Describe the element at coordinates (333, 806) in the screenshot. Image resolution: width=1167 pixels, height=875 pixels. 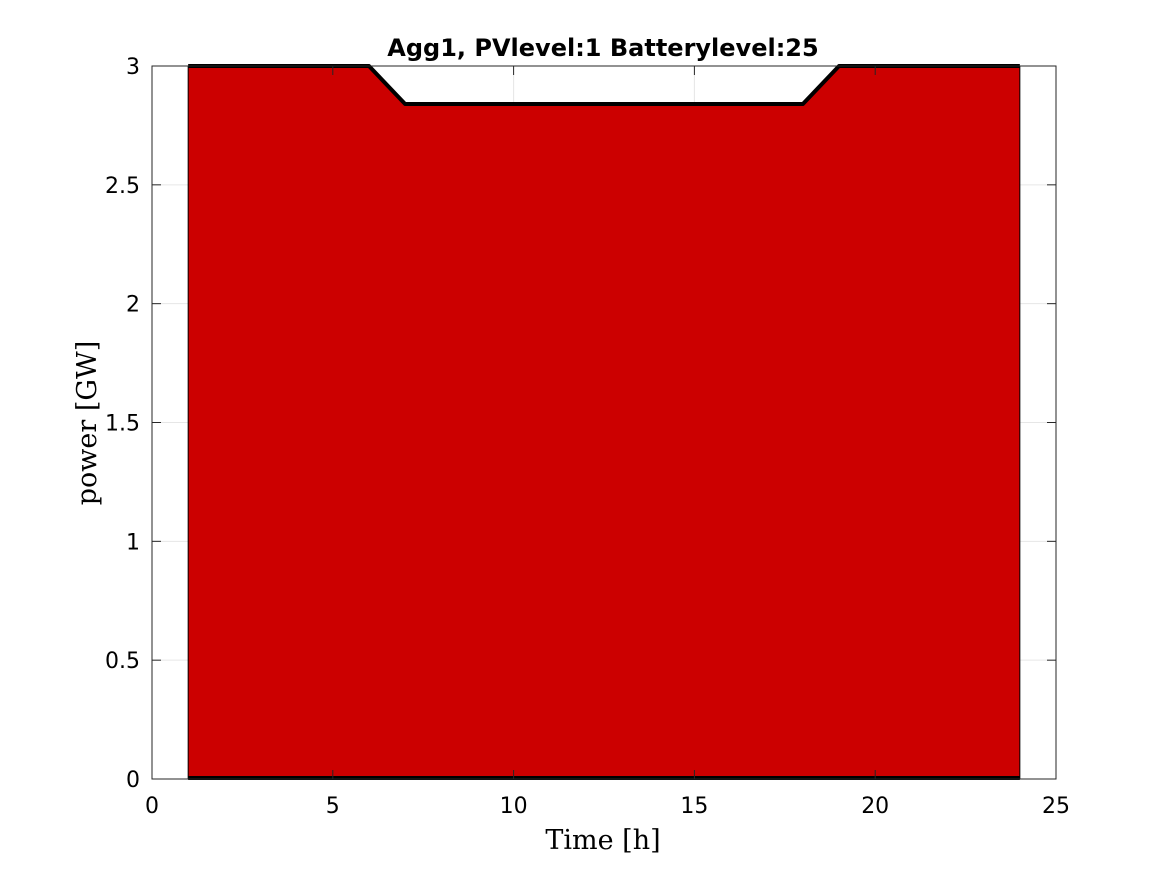
I see `x-tick-label: 5` at that location.